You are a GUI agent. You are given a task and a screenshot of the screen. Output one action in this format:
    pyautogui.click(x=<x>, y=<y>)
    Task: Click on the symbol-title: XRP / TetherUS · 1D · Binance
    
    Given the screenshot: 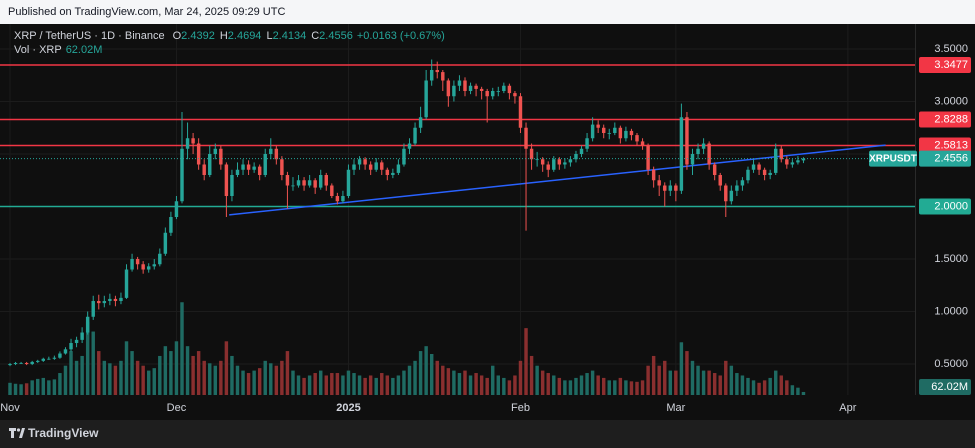 What is the action you would take?
    pyautogui.click(x=89, y=36)
    